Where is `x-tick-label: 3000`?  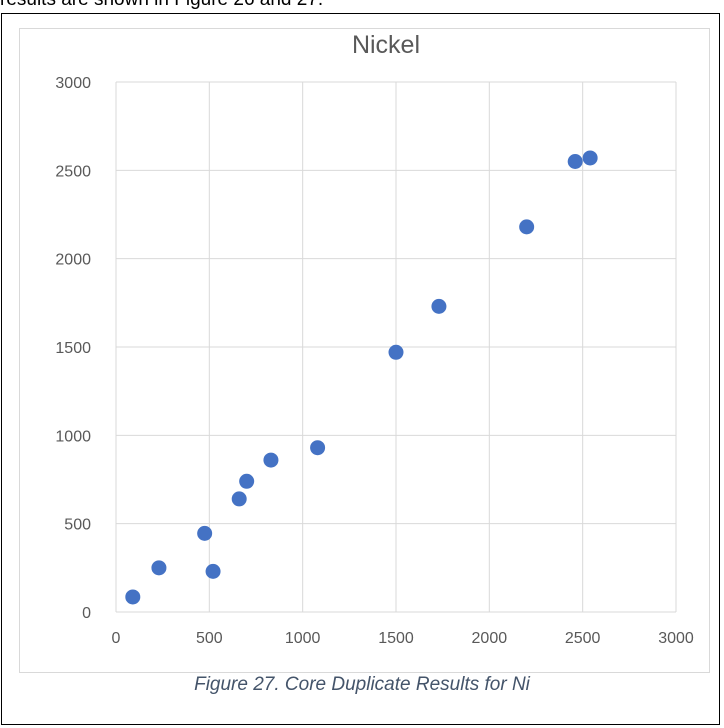
x-tick-label: 3000 is located at coordinates (676, 638).